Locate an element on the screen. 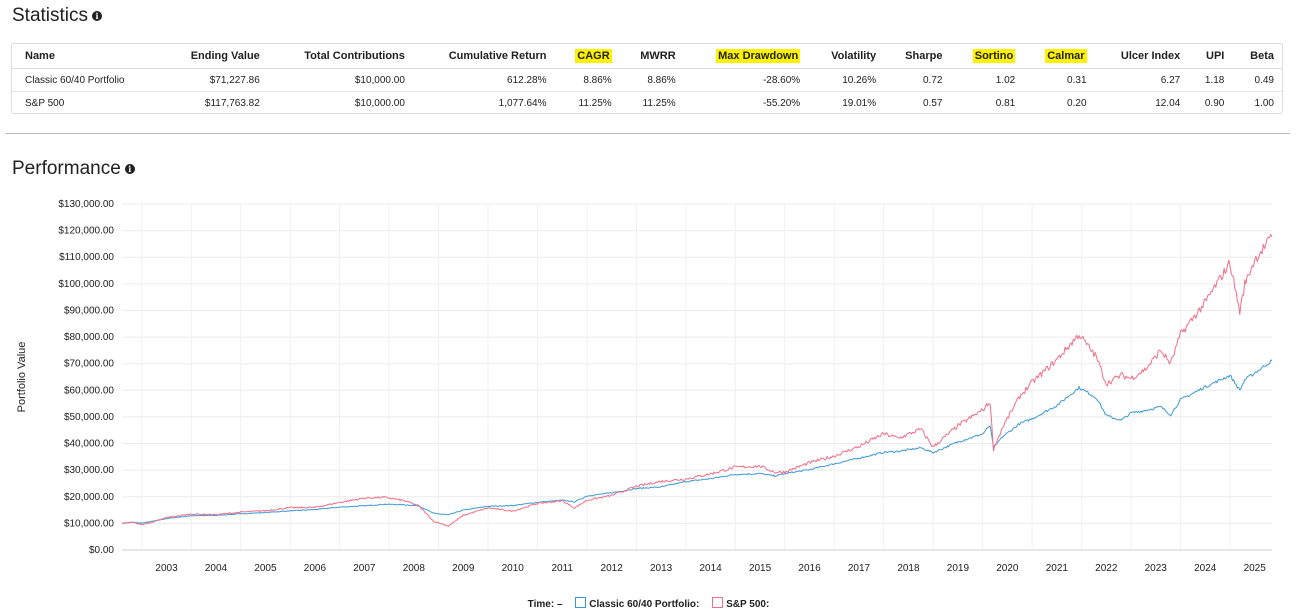 The image size is (1297, 610). x-tick-label: 2011 is located at coordinates (562, 568).